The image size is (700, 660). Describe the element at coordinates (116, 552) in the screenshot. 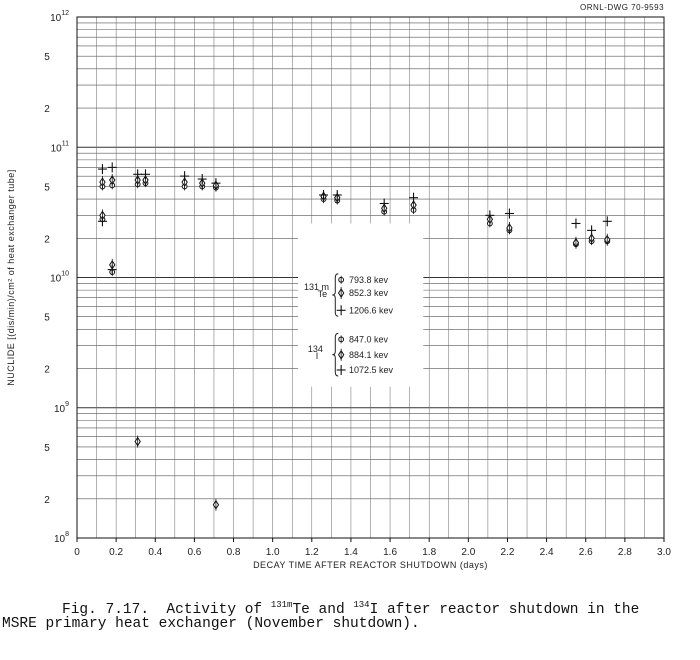

I see `x-tick-label: 0.2` at that location.